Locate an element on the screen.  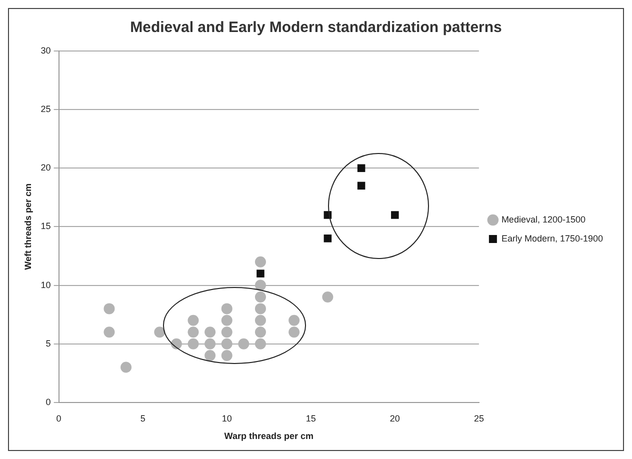
x-tick-label: 10 is located at coordinates (227, 418).